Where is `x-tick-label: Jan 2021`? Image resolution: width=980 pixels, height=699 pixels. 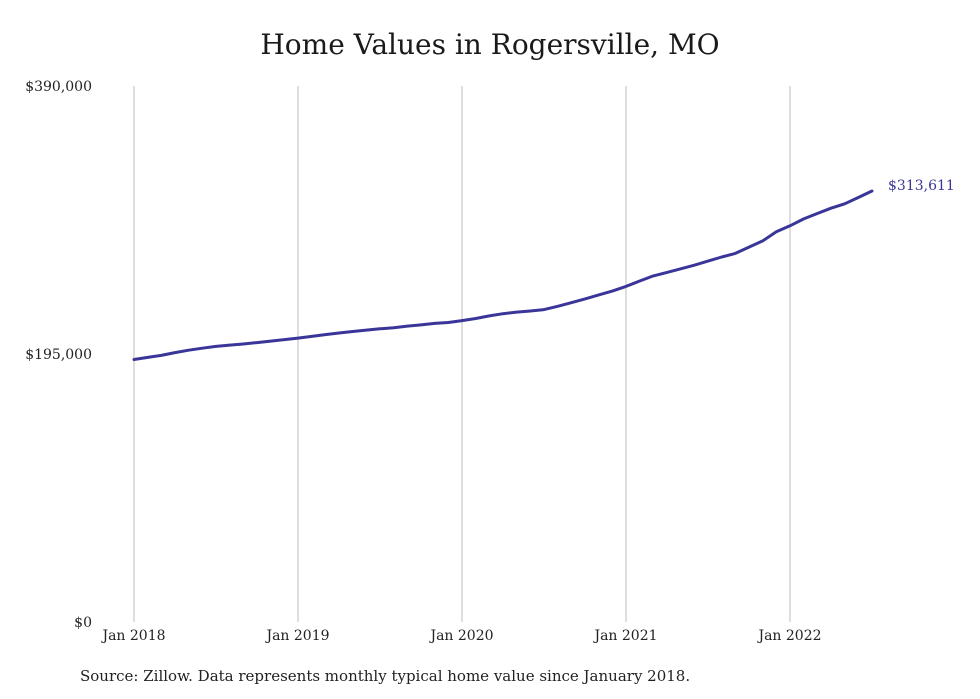
x-tick-label: Jan 2021 is located at coordinates (624, 636).